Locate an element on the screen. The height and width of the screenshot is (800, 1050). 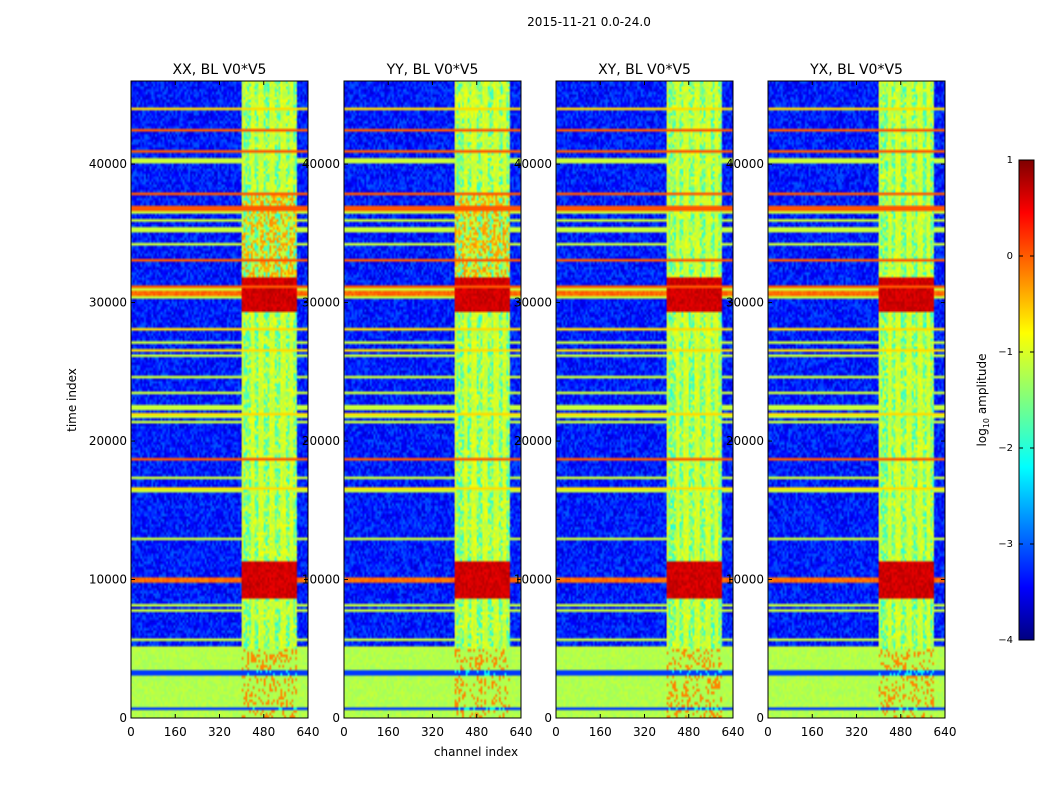
colorbar-tick-label: −1 is located at coordinates (1005, 352).